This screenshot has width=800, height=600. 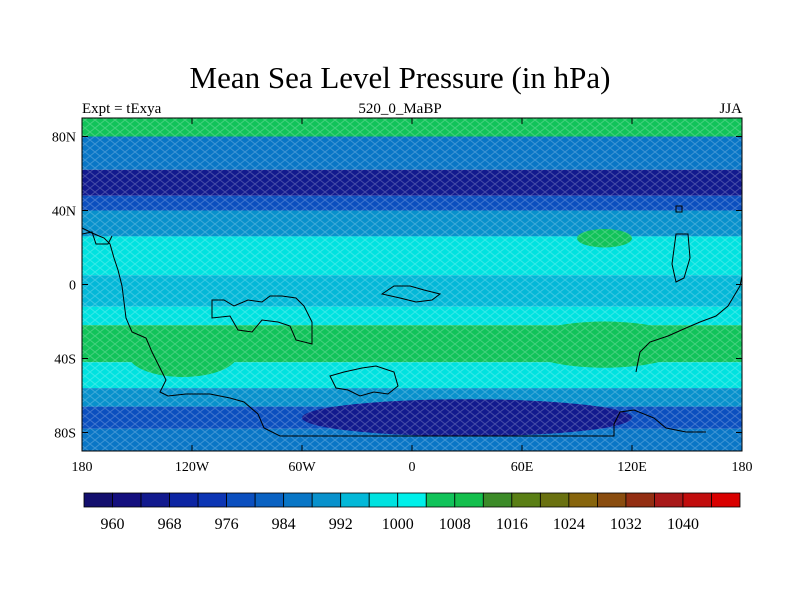 What do you see at coordinates (632, 467) in the screenshot?
I see `x-tick-label: 120E` at bounding box center [632, 467].